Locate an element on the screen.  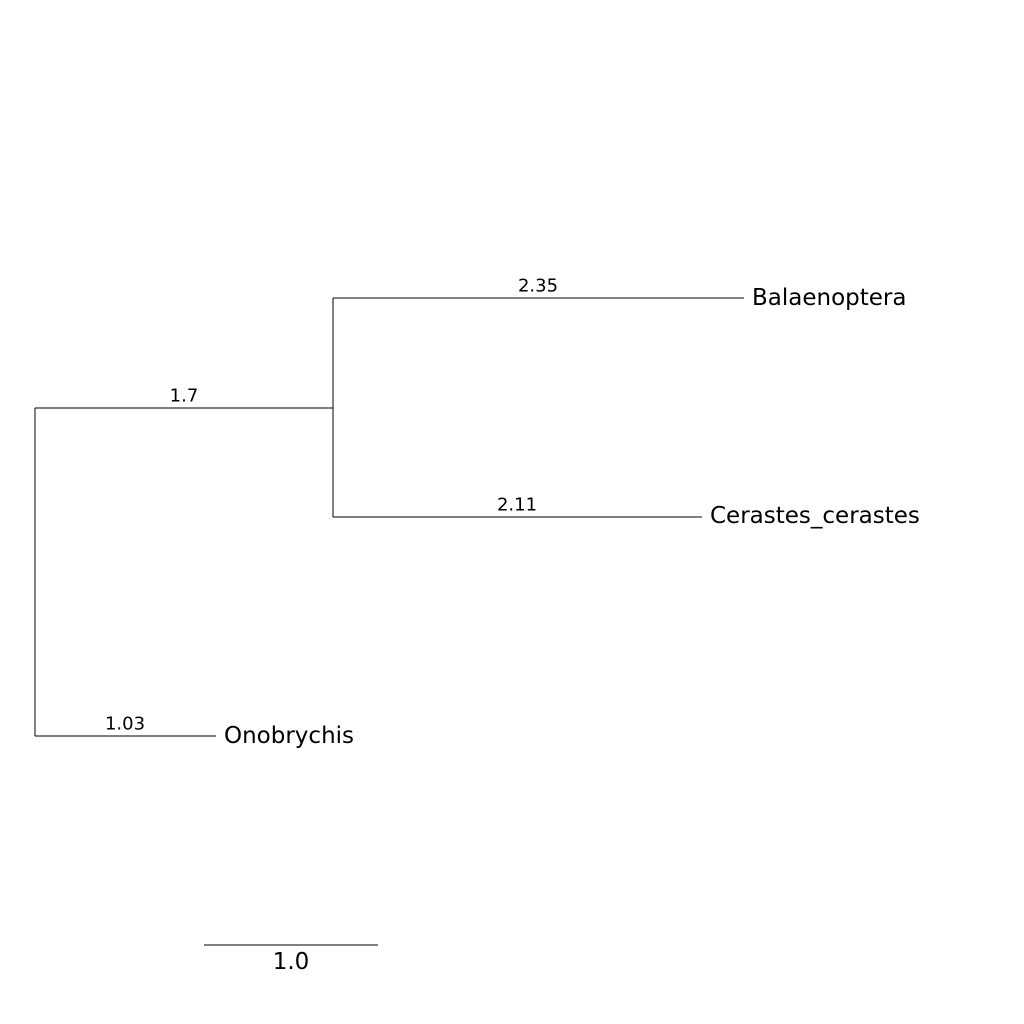
branch-length-label-cerastes: 2.11 is located at coordinates (517, 505).